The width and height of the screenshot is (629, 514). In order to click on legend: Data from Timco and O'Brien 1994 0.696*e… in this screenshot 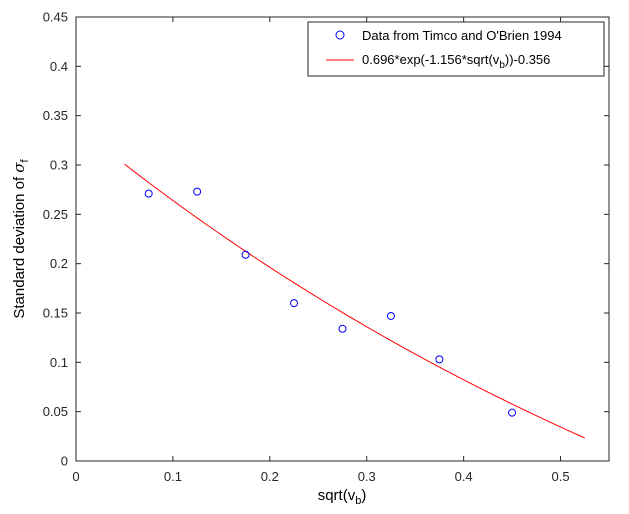, I will do `click(456, 49)`.